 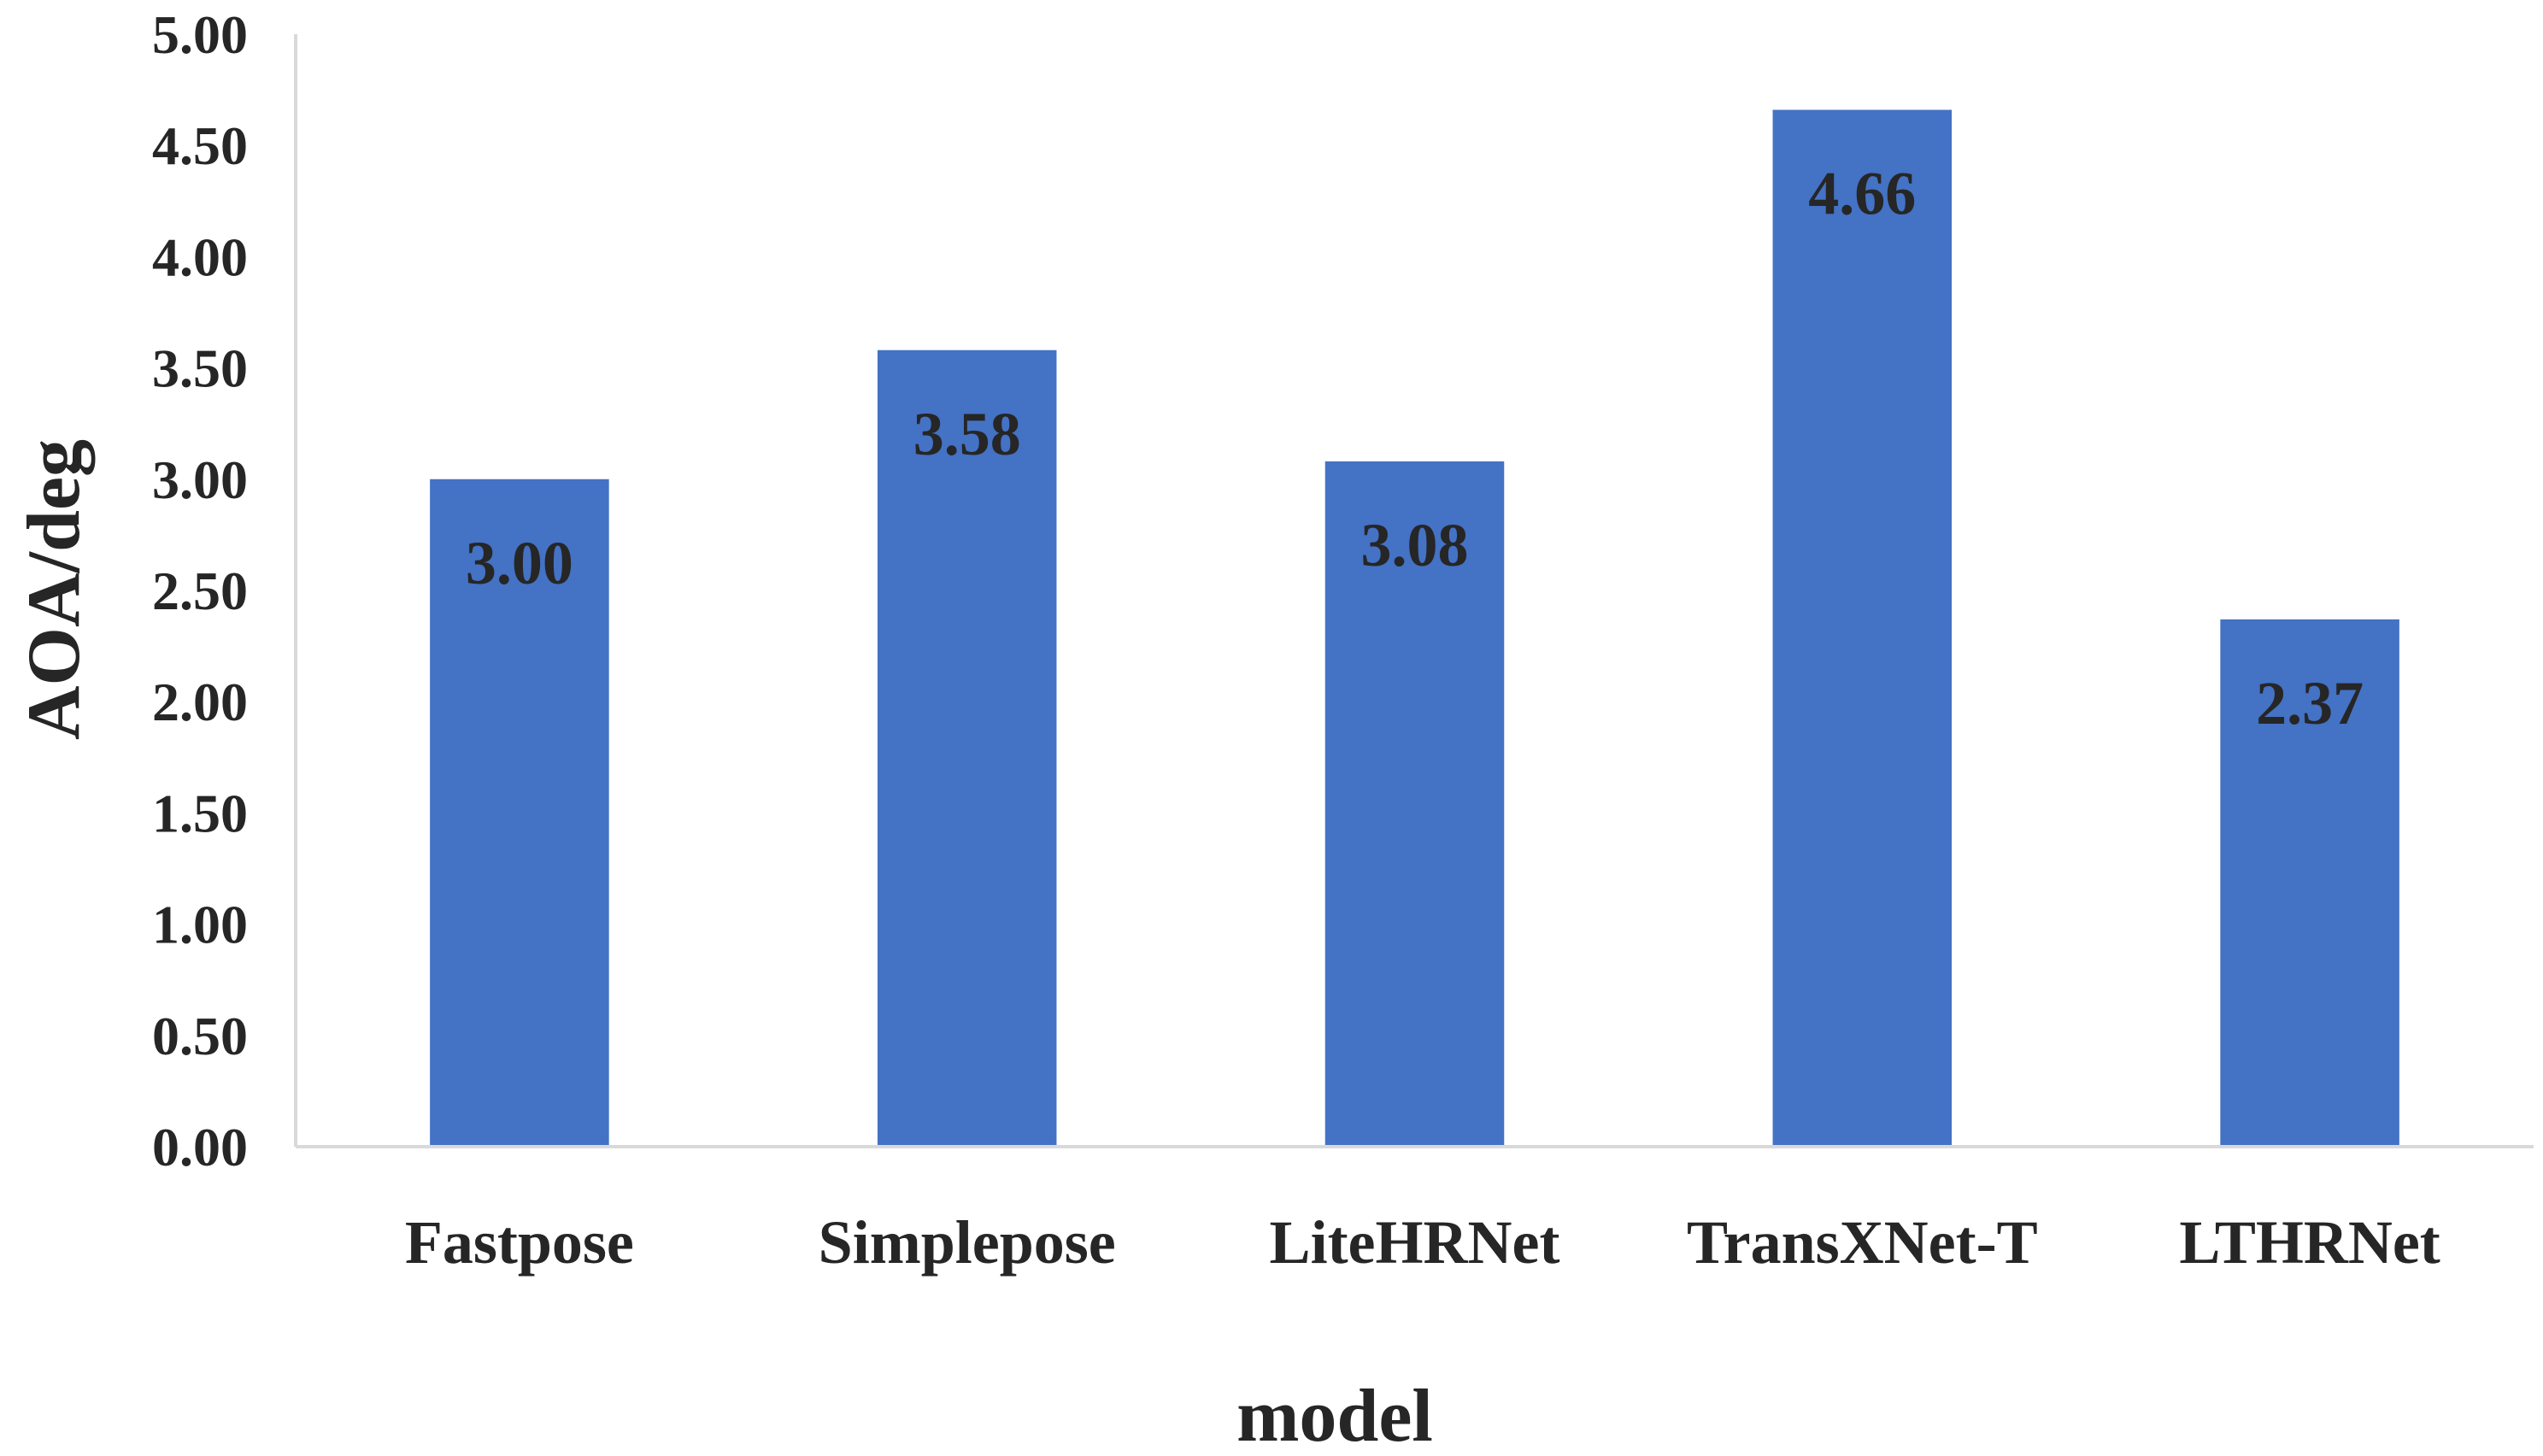 I want to click on y-tick-label: 4.00, so click(x=200, y=256).